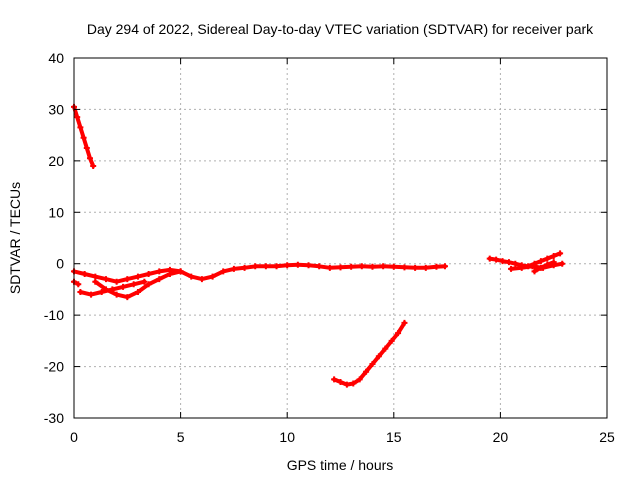  What do you see at coordinates (60, 264) in the screenshot?
I see `y-tick-label: 0` at bounding box center [60, 264].